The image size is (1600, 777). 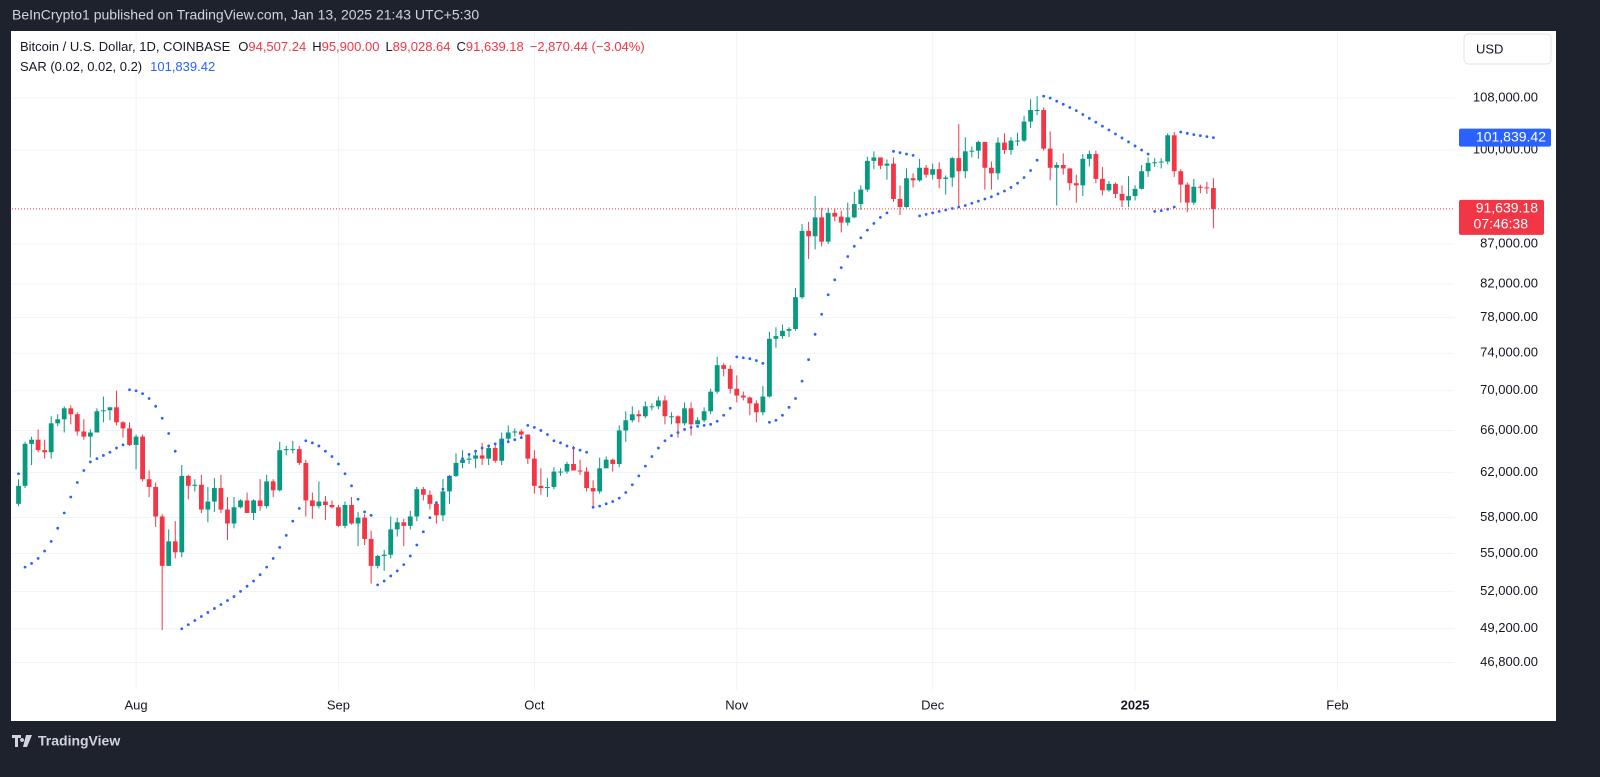 I want to click on currency-button, so click(x=1507, y=49).